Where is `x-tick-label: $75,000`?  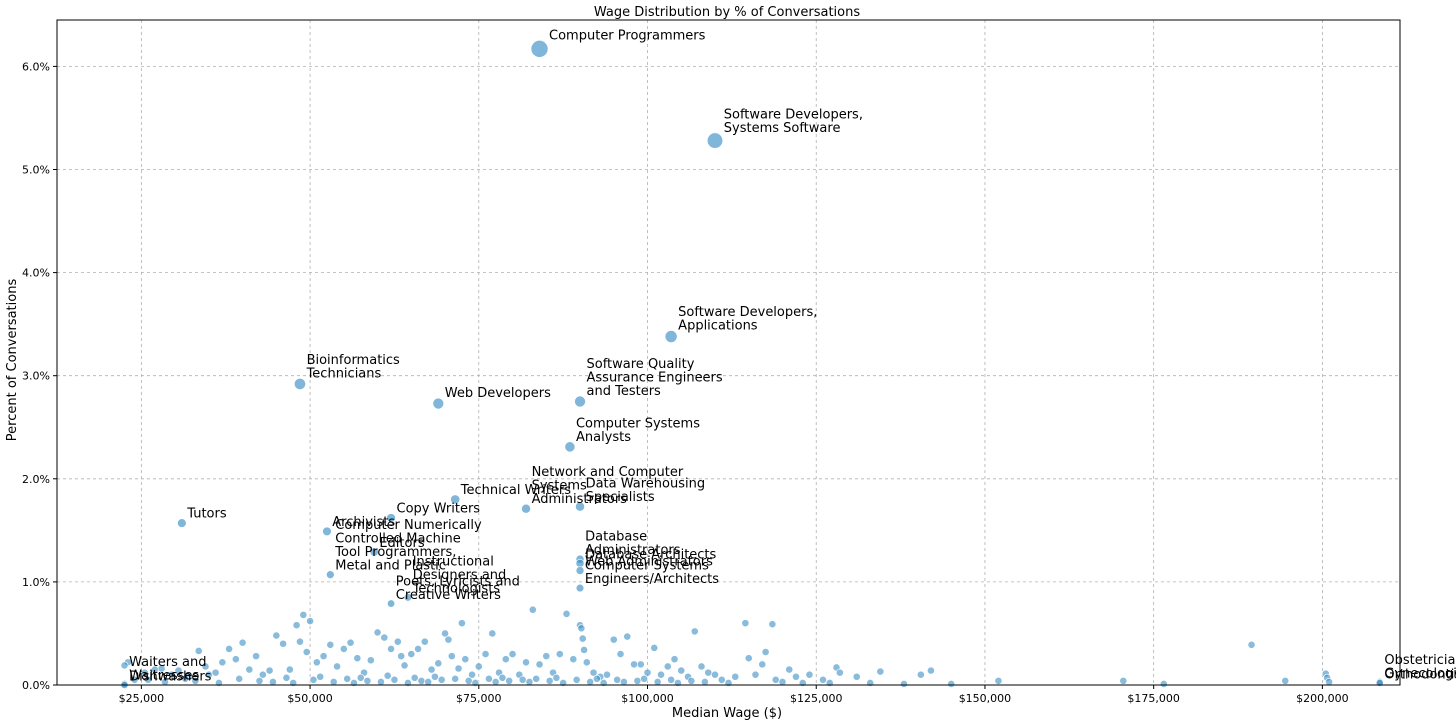 x-tick-label: $75,000 is located at coordinates (479, 698).